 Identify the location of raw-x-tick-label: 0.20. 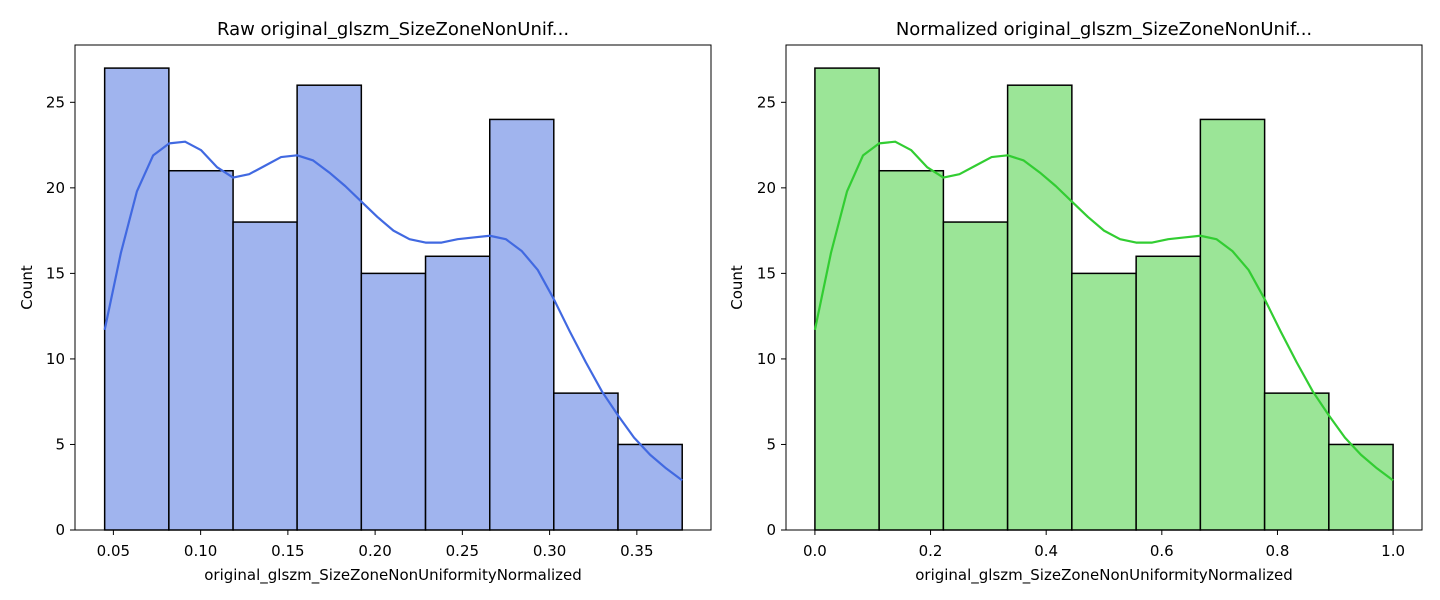
(374, 551).